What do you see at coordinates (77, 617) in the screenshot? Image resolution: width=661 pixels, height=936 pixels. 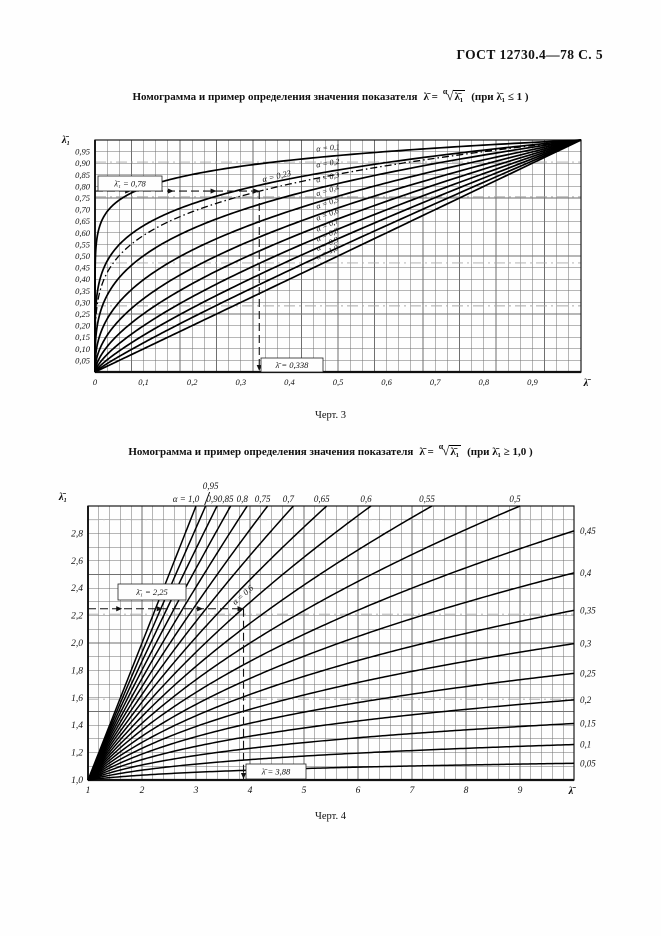 I see `svg-text: 2,2` at bounding box center [77, 617].